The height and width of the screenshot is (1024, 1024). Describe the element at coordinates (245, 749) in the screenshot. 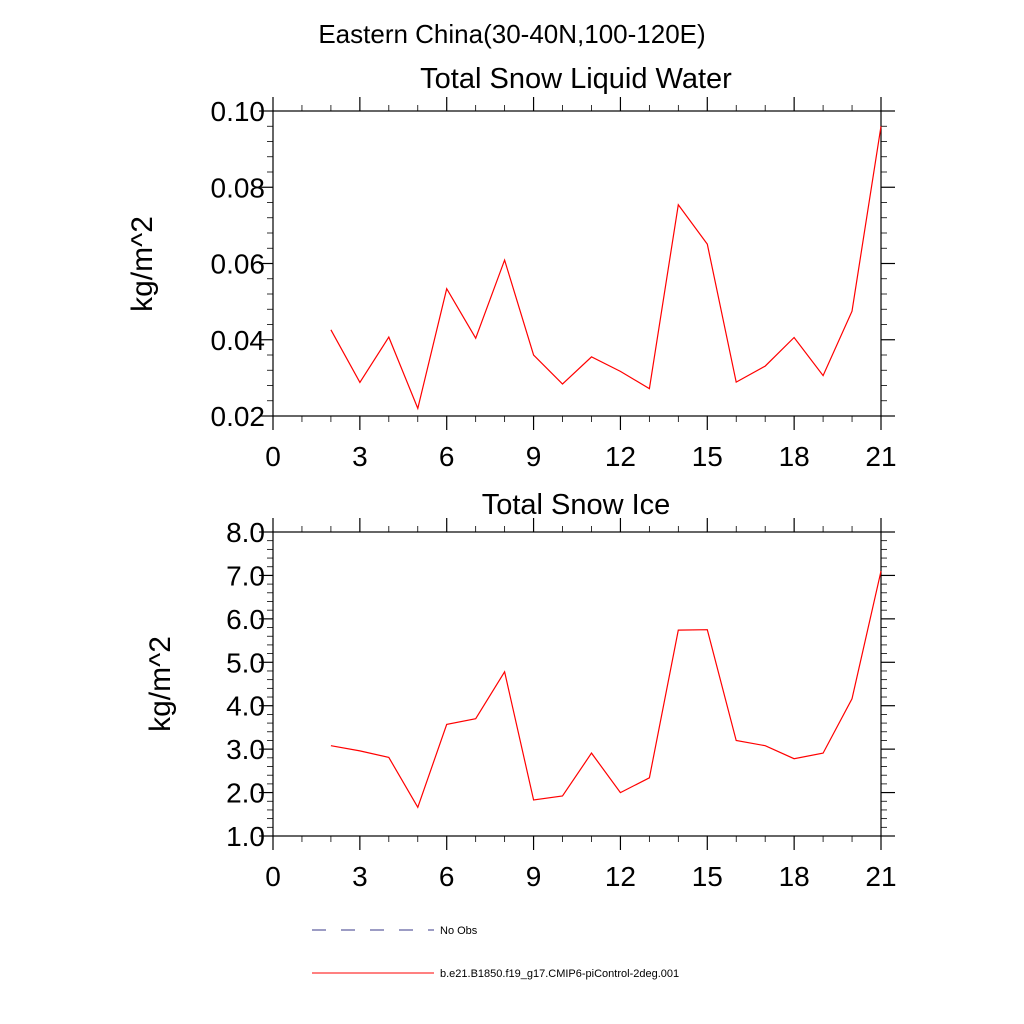

I see `y-tick-label: 3.0` at that location.